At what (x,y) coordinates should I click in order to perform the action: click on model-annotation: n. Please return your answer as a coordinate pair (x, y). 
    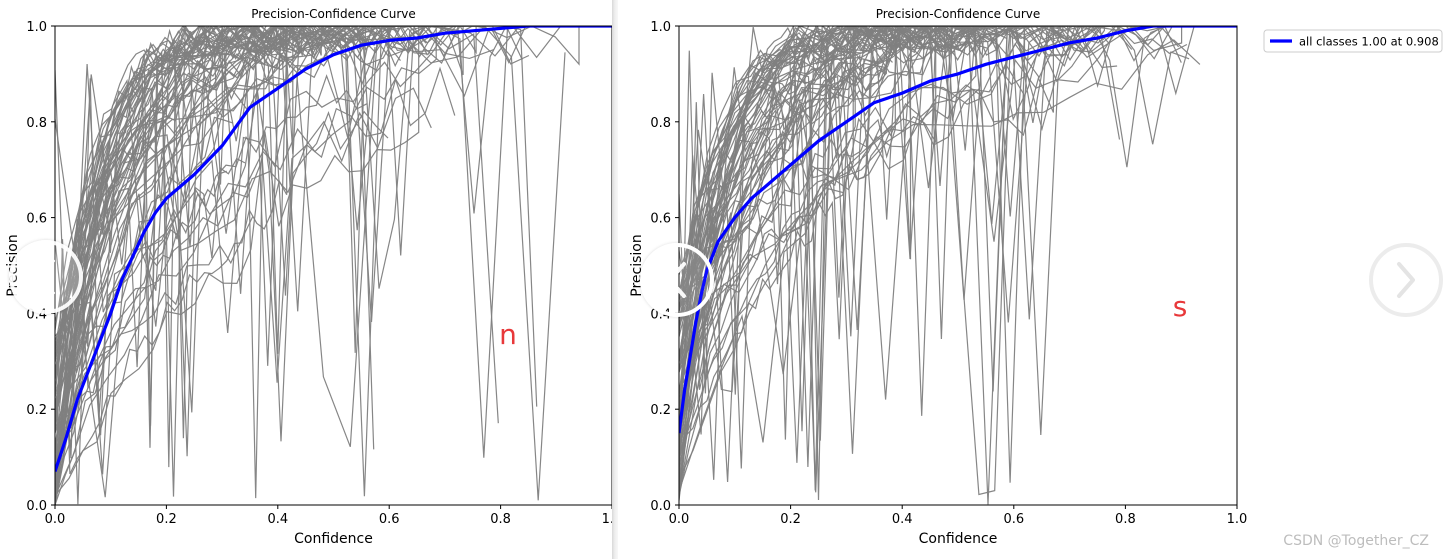
    Looking at the image, I should click on (508, 334).